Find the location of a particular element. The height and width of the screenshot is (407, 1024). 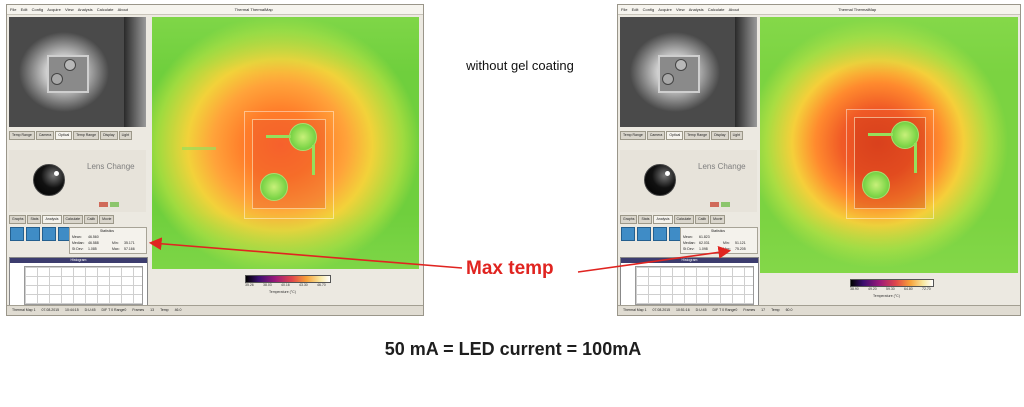

max-value: 57.166 is located at coordinates (129, 249).